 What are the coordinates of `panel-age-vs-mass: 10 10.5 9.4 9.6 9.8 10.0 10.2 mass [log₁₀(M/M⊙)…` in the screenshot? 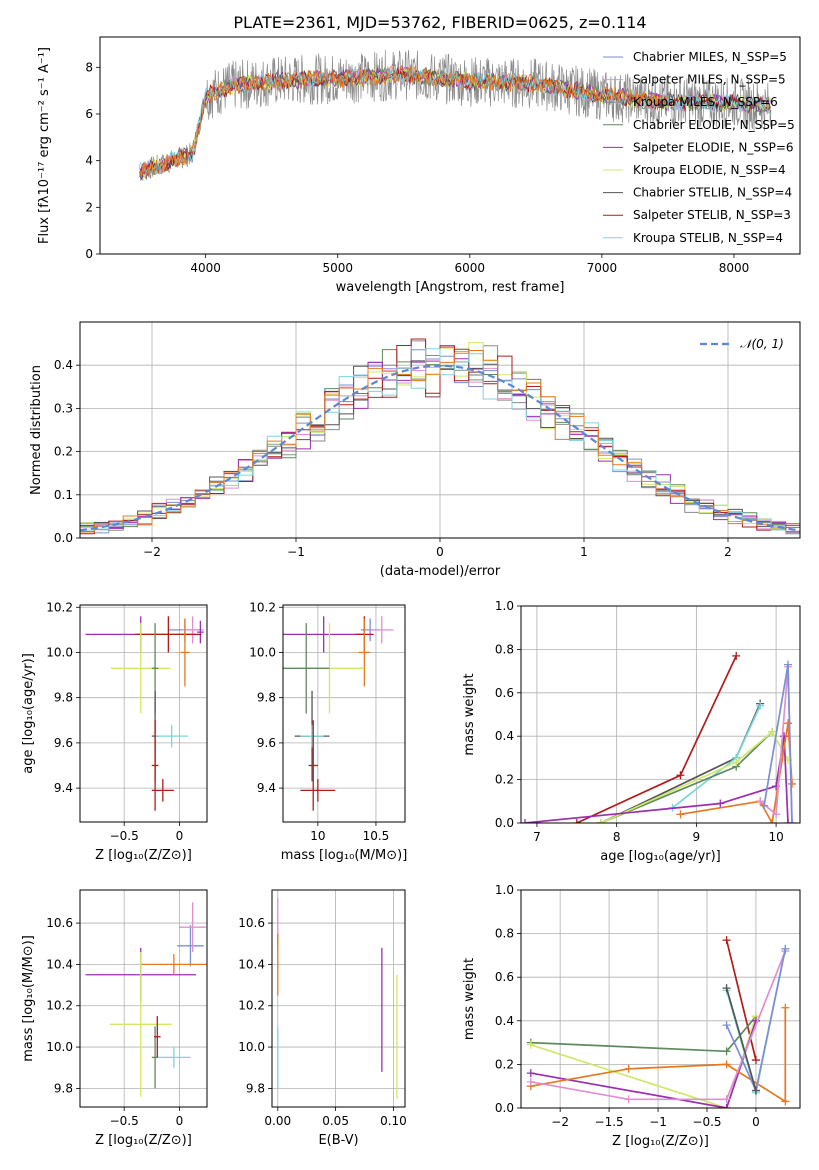 It's located at (328, 731).